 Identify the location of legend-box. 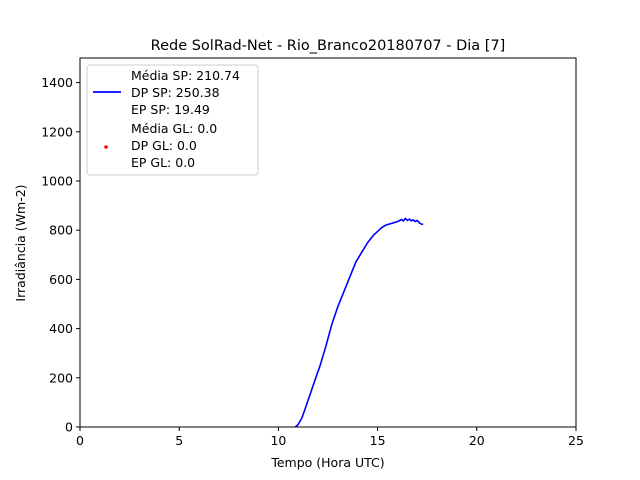
(172, 120).